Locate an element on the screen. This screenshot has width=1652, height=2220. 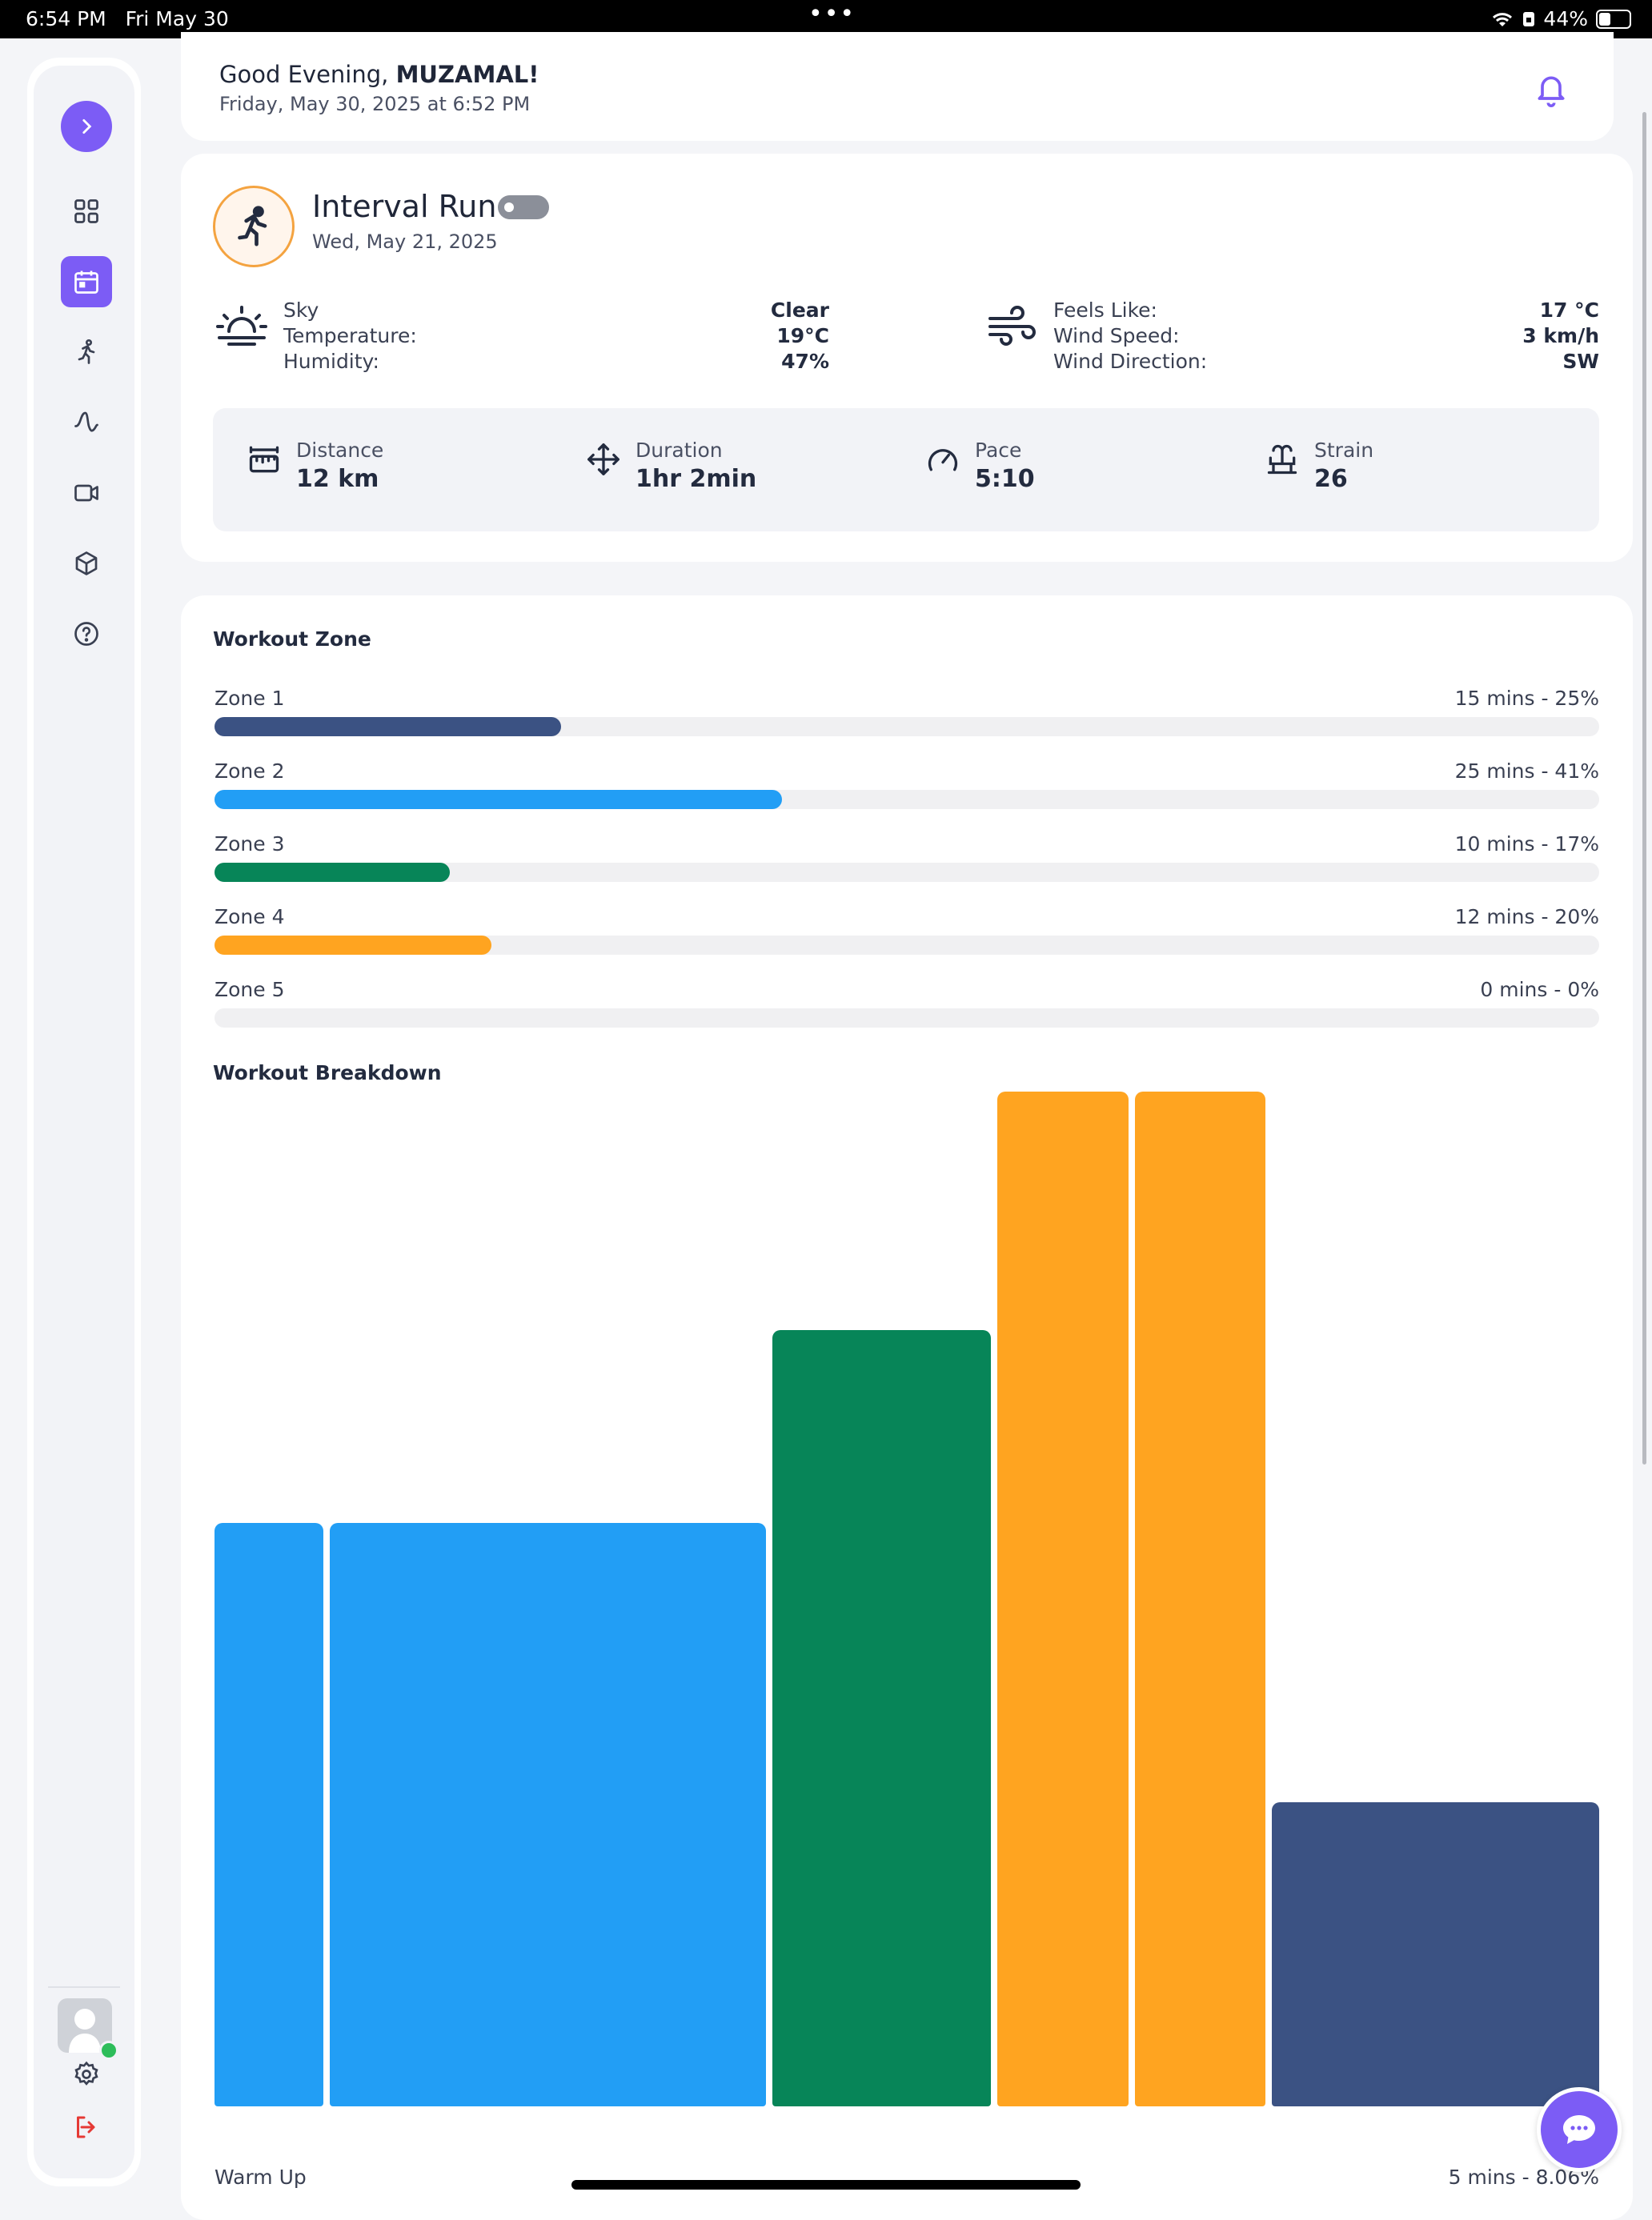
metric-label: Duration is located at coordinates (679, 450).